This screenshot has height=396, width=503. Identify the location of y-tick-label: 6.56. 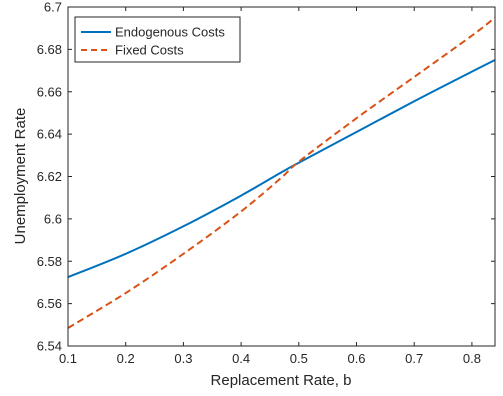
(49, 303).